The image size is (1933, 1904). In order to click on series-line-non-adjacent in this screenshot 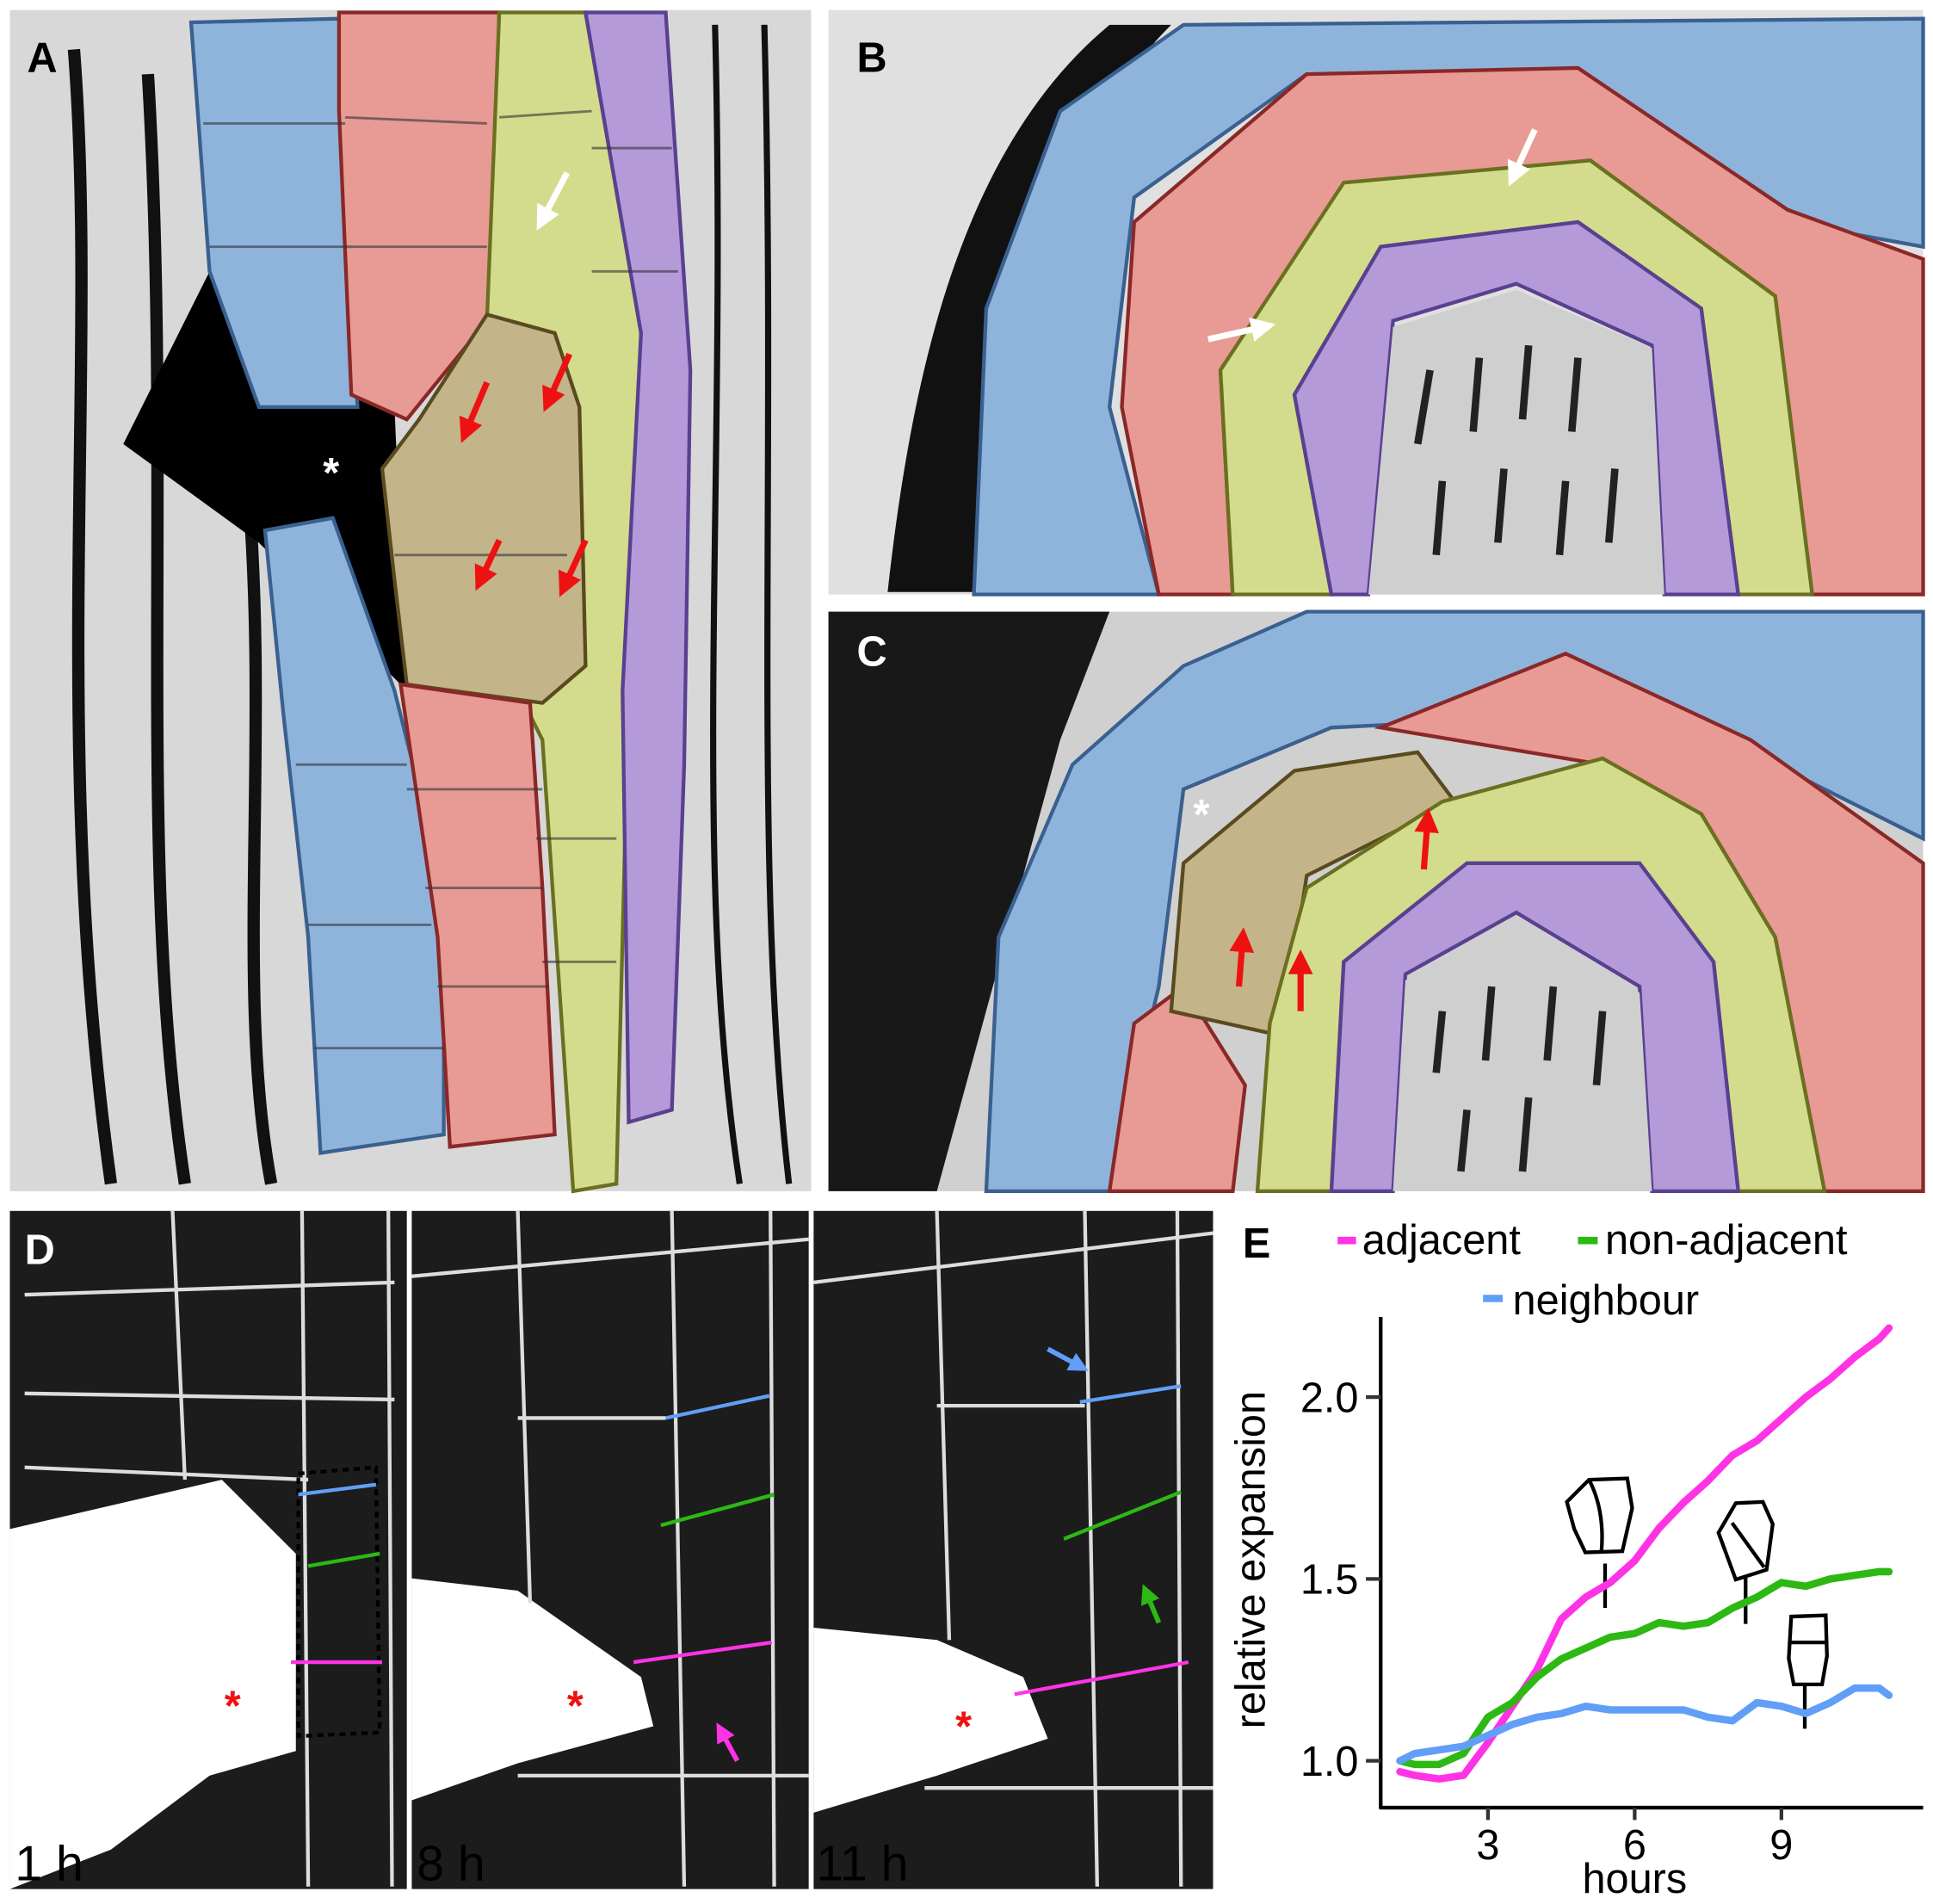, I will do `click(1645, 1668)`.